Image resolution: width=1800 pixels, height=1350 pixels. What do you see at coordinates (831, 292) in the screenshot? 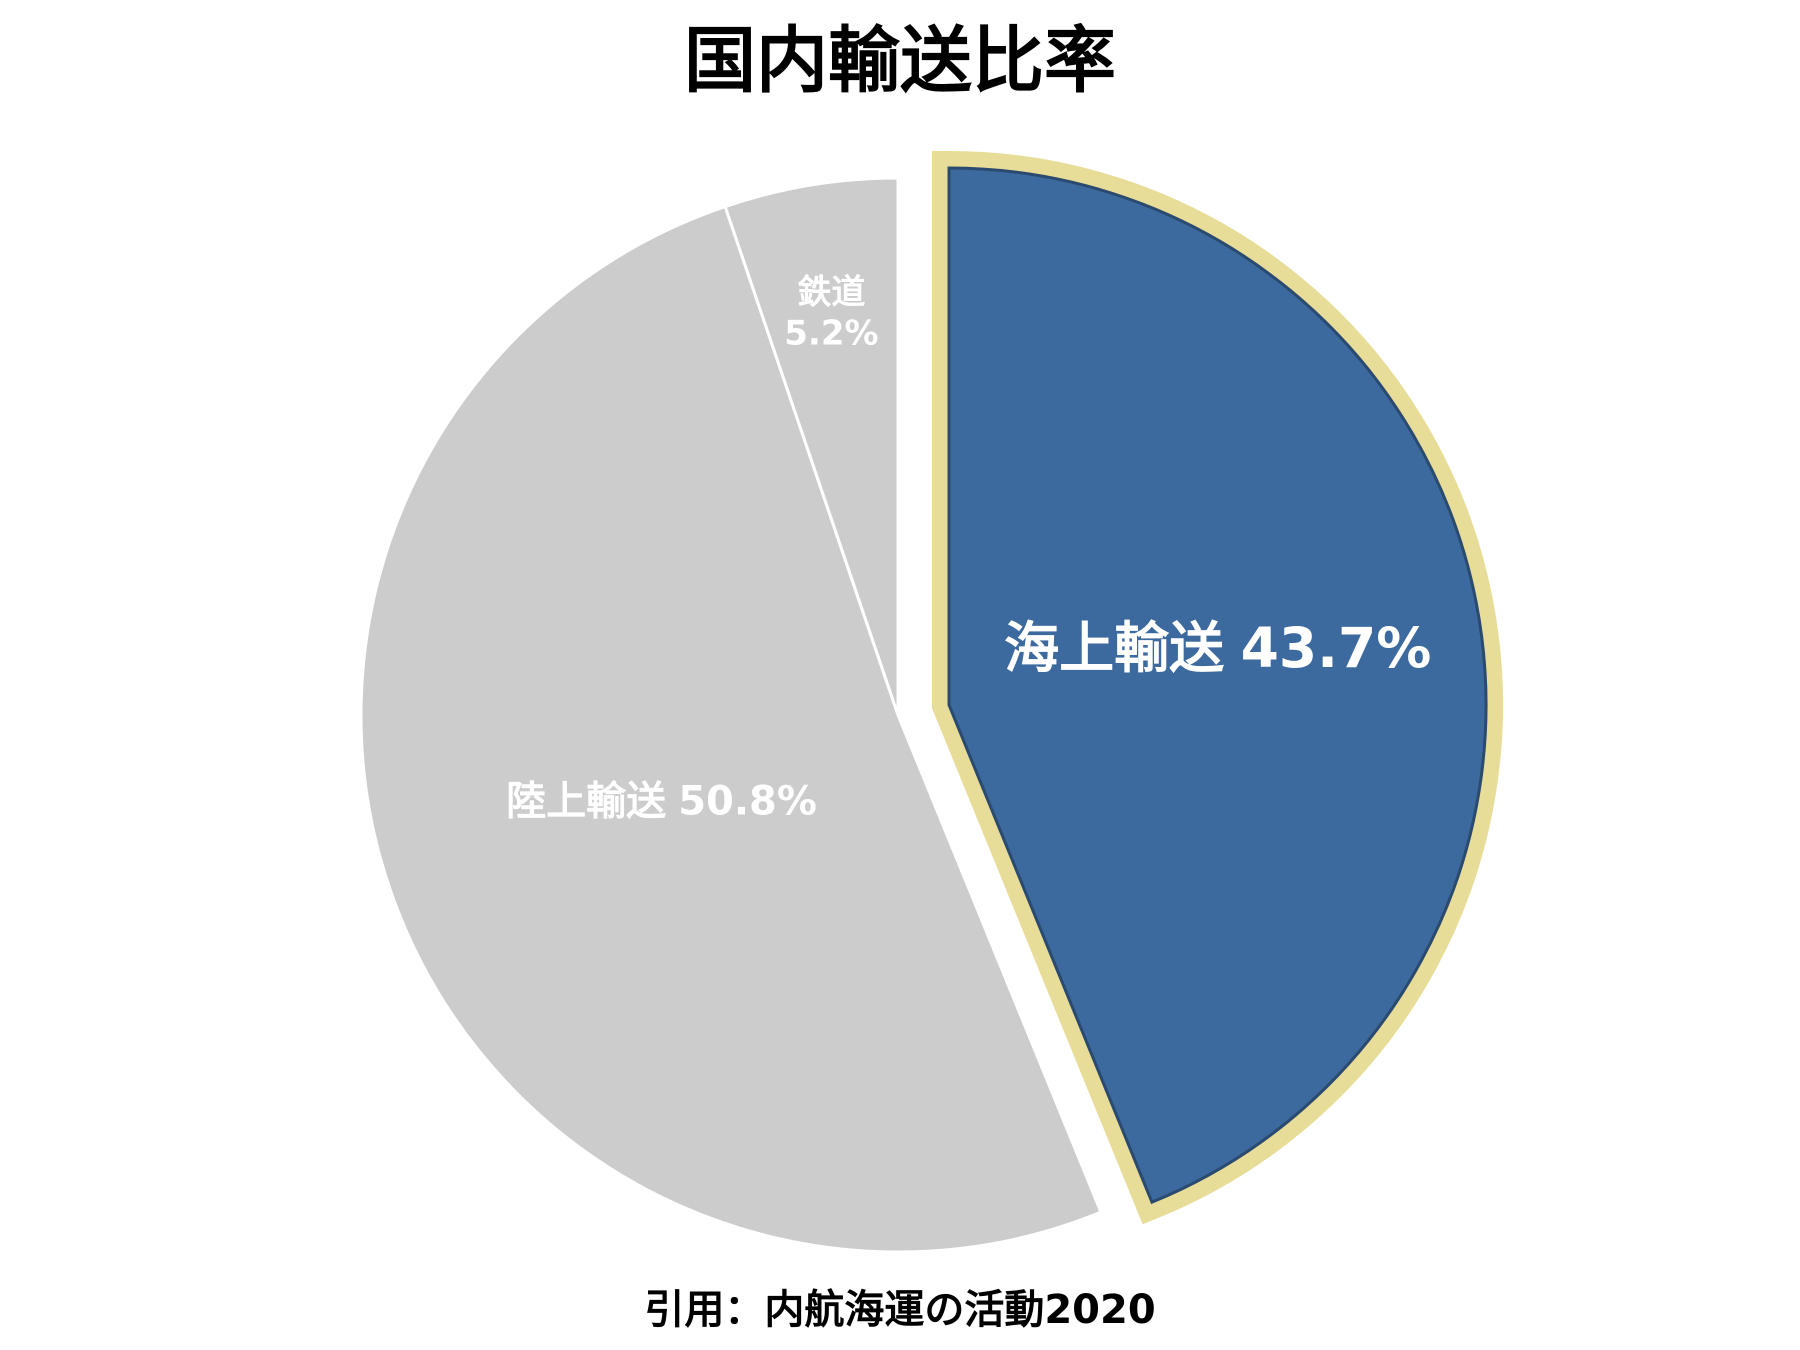
I see `category-label: 鉄道` at bounding box center [831, 292].